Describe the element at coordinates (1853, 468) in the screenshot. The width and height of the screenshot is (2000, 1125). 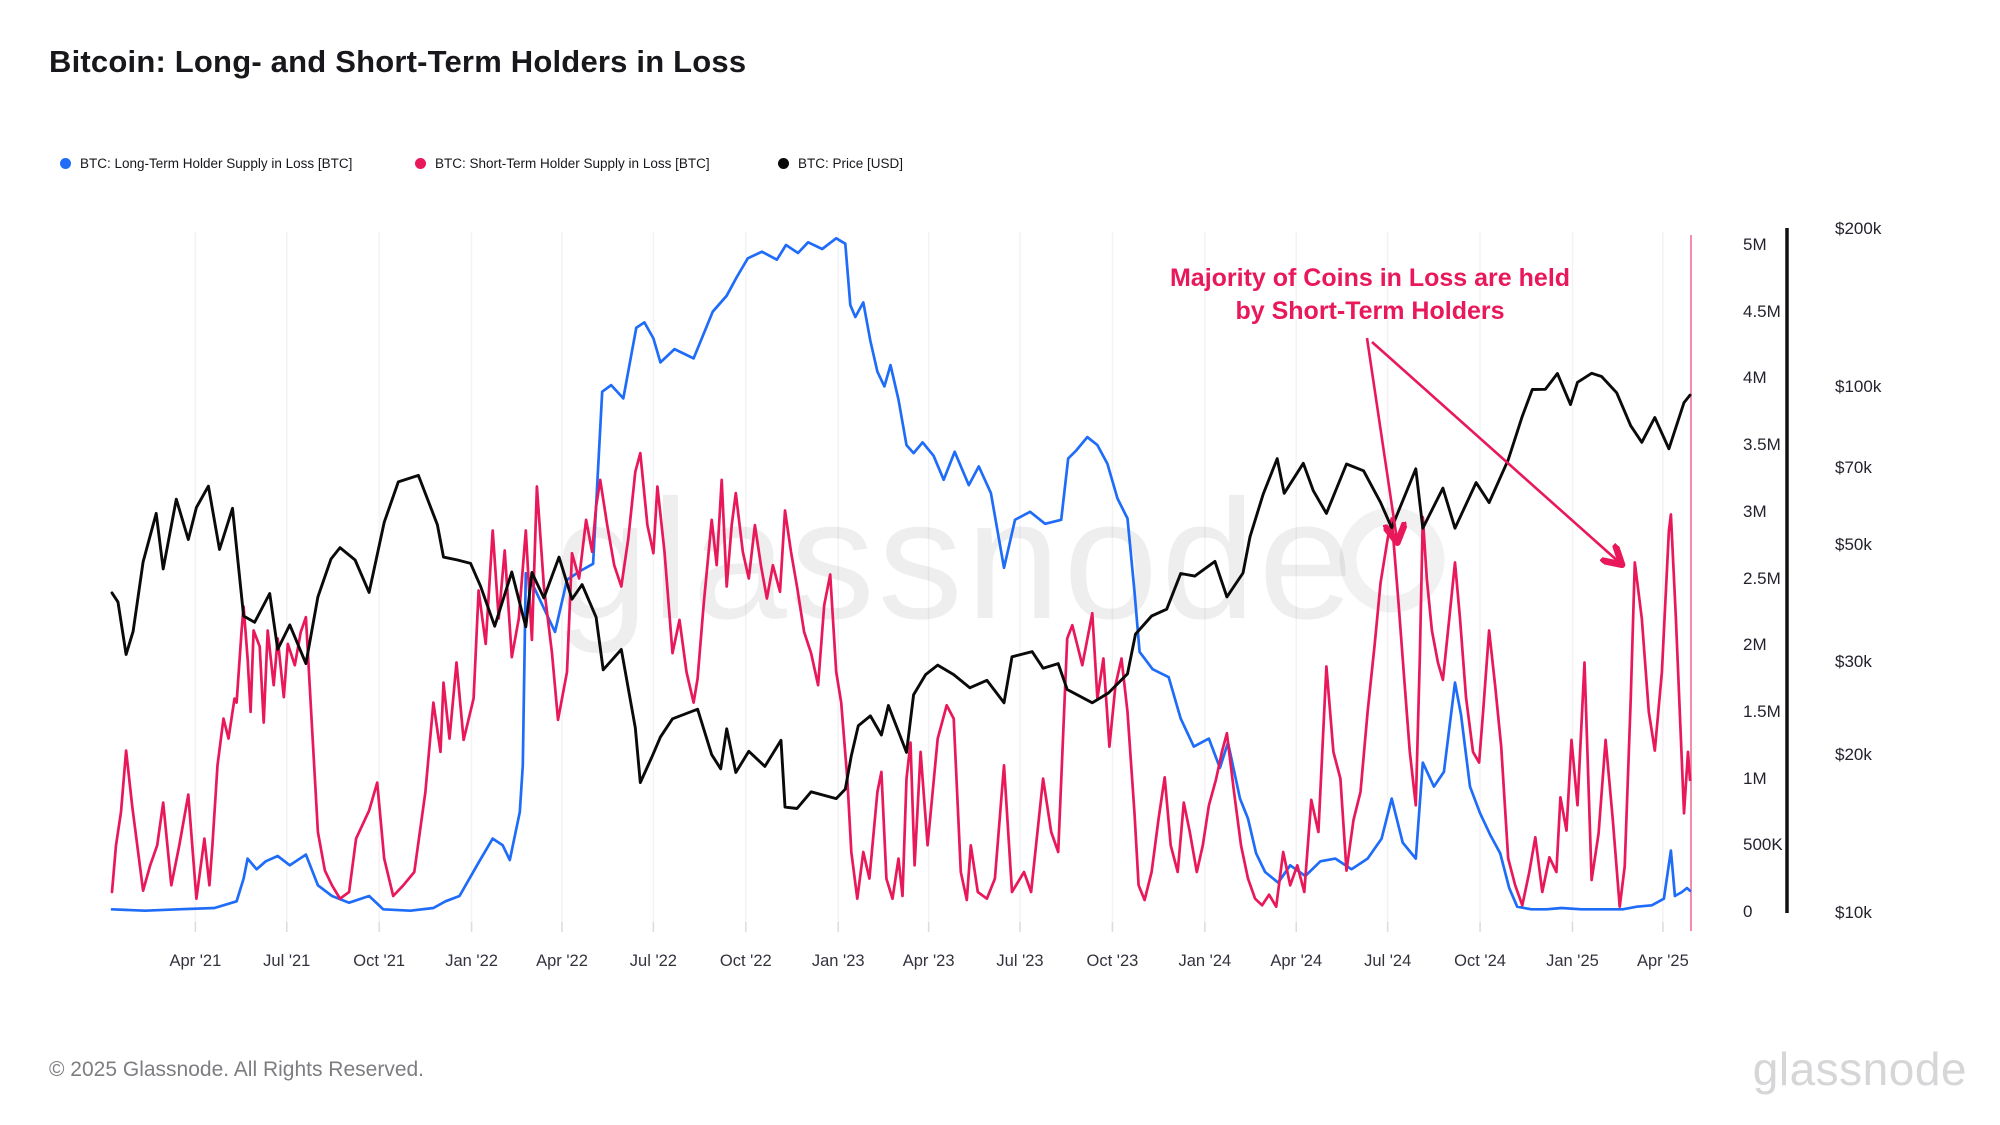
I see `price-tick-label: $70k` at that location.